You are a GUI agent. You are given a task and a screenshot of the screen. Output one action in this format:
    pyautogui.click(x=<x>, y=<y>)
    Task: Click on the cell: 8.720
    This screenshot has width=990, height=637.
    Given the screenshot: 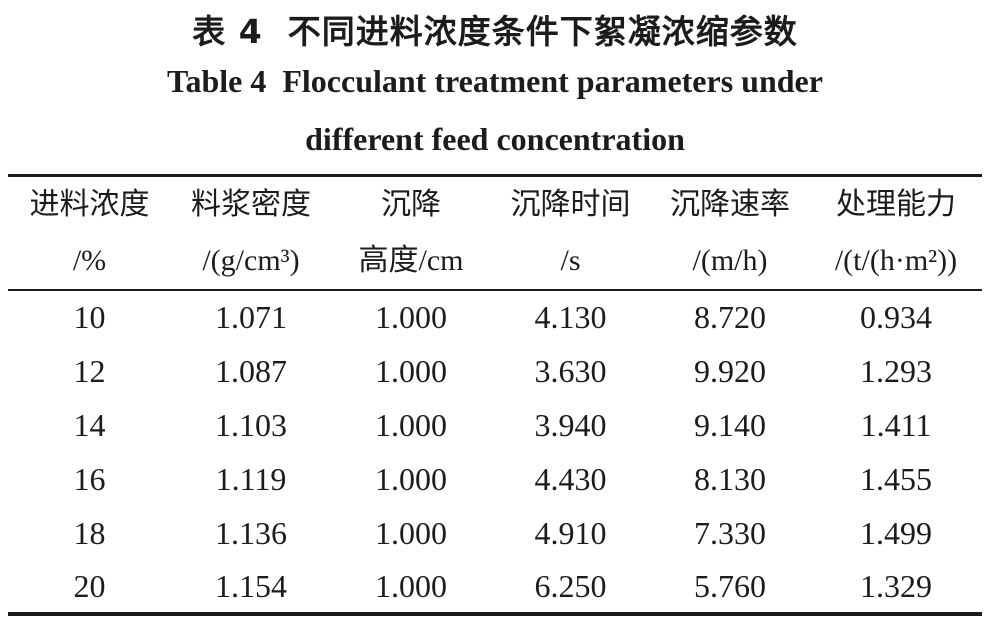 What is the action you would take?
    pyautogui.click(x=730, y=317)
    